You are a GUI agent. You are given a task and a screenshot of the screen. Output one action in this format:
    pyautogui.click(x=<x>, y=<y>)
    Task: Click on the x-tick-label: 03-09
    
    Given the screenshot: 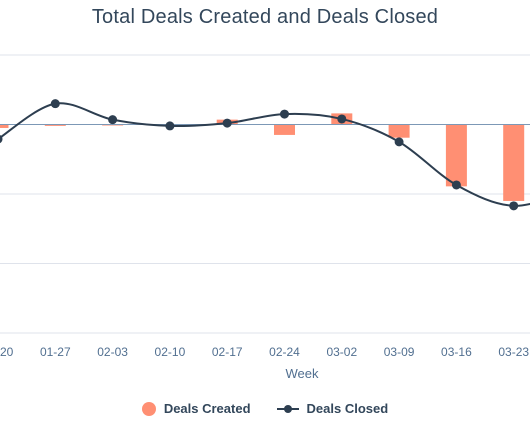 What is the action you would take?
    pyautogui.click(x=399, y=352)
    